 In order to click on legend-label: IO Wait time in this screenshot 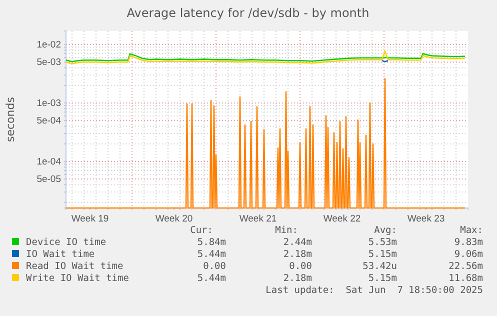, I will do `click(60, 254)`.